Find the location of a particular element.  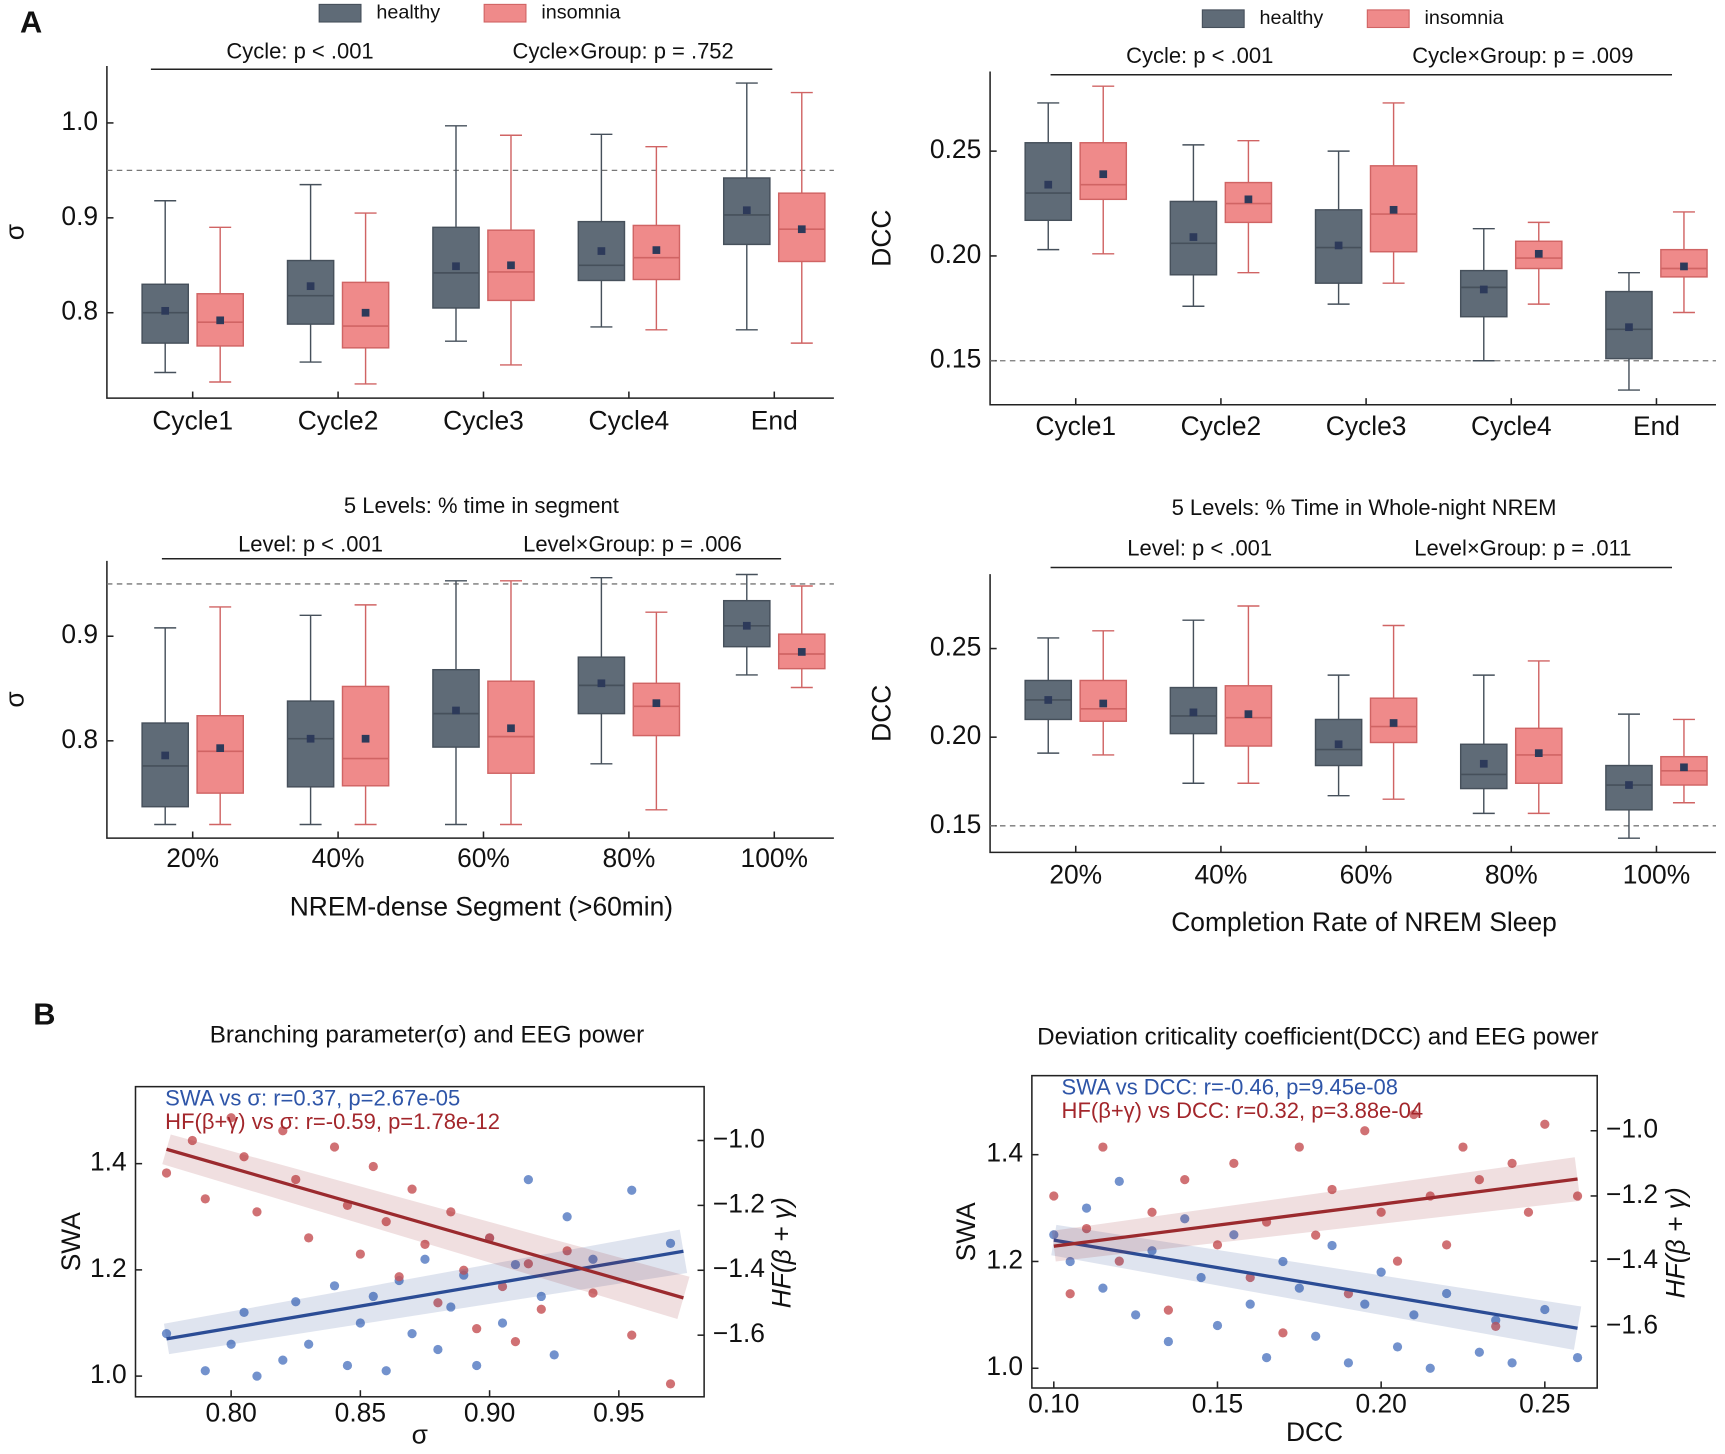

x-tick-label: 60% is located at coordinates (483, 858).